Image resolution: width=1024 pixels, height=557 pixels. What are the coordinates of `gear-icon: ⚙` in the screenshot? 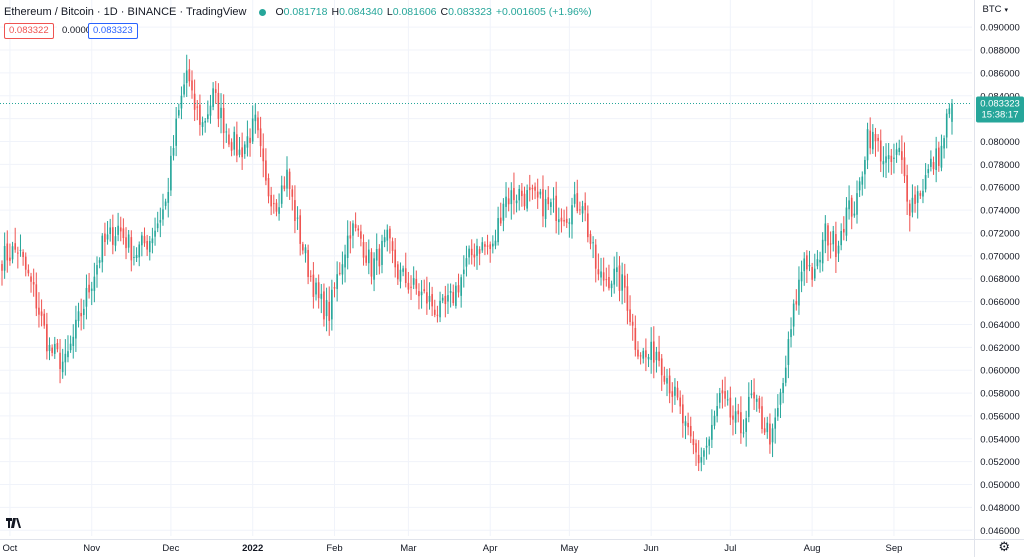 It's located at (1004, 546).